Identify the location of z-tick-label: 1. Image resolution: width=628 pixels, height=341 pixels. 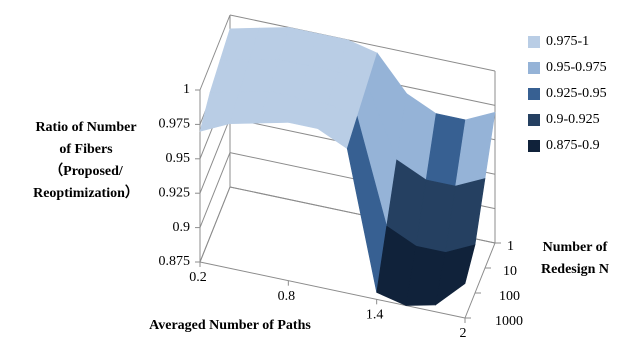
(186, 89).